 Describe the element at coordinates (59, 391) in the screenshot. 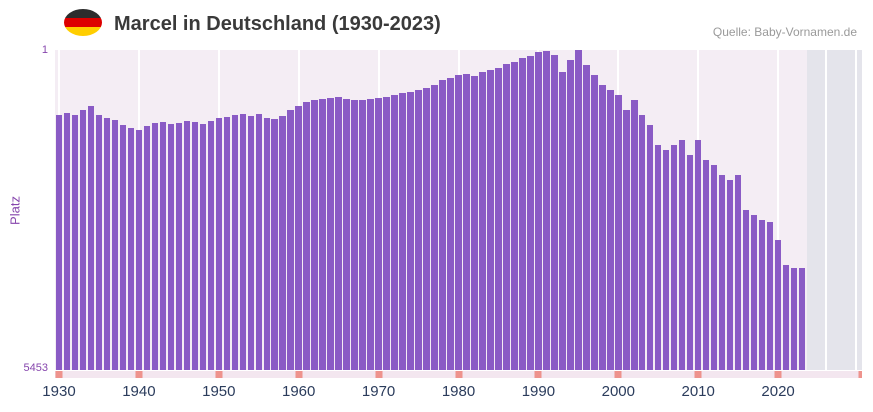

I see `x-axis-label: 1930` at that location.